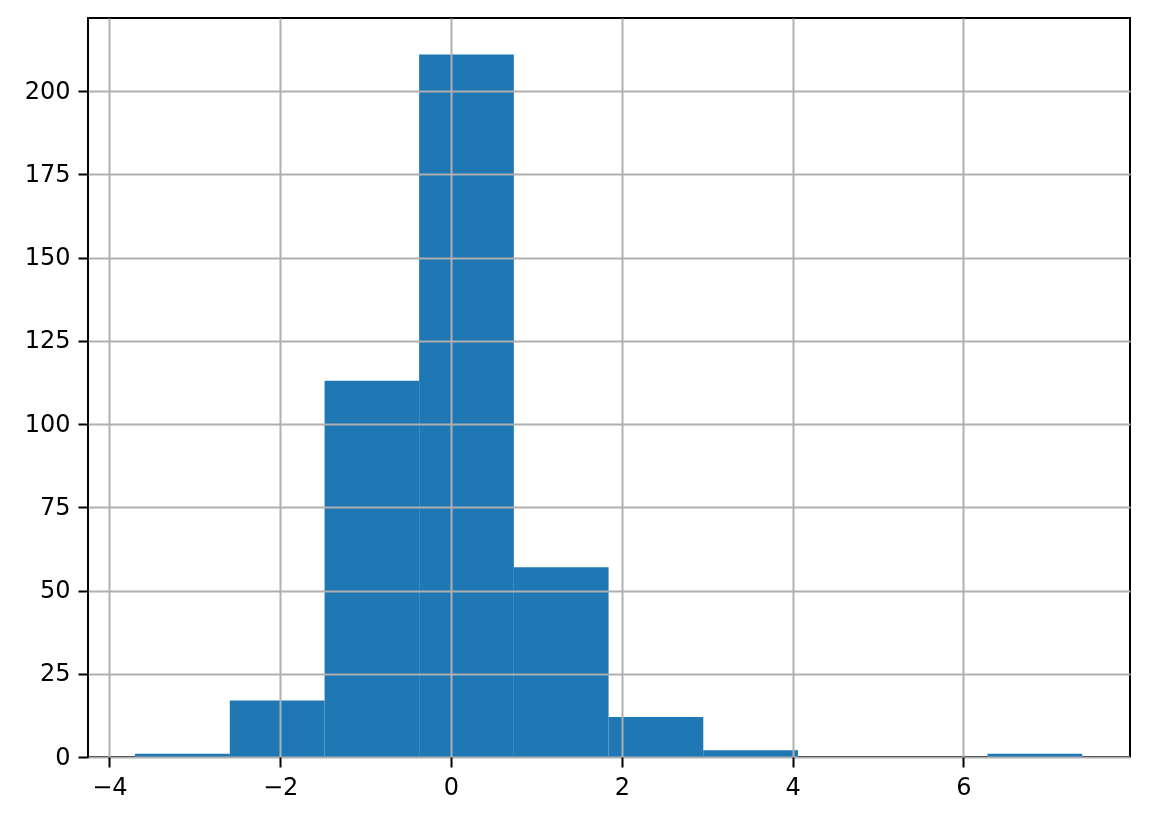 This screenshot has height=822, width=1149. I want to click on y-tick-label: 25, so click(55, 673).